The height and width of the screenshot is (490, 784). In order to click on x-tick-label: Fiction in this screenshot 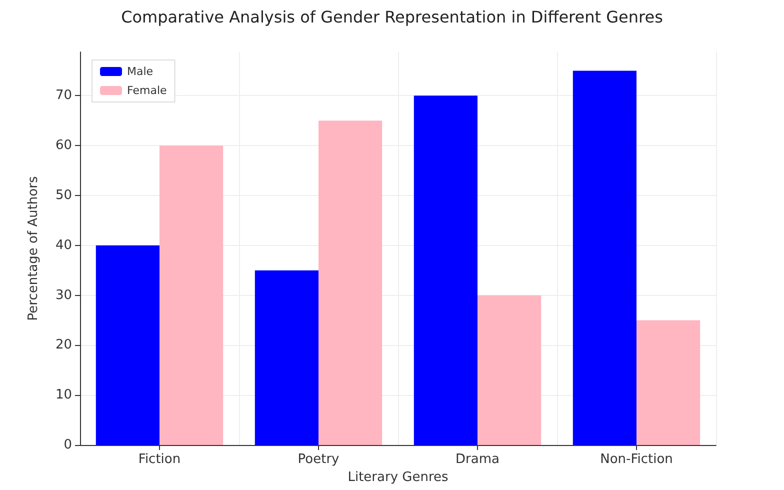, I will do `click(159, 459)`.